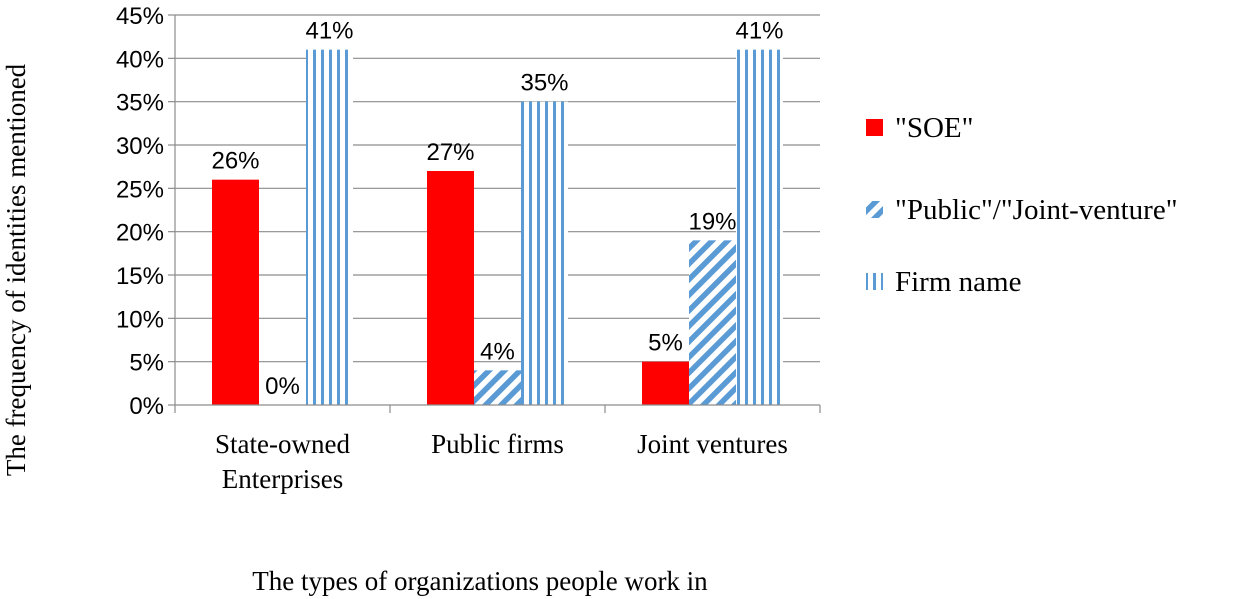 This screenshot has height=599, width=1250. What do you see at coordinates (450, 152) in the screenshot?
I see `data-label: 27%` at bounding box center [450, 152].